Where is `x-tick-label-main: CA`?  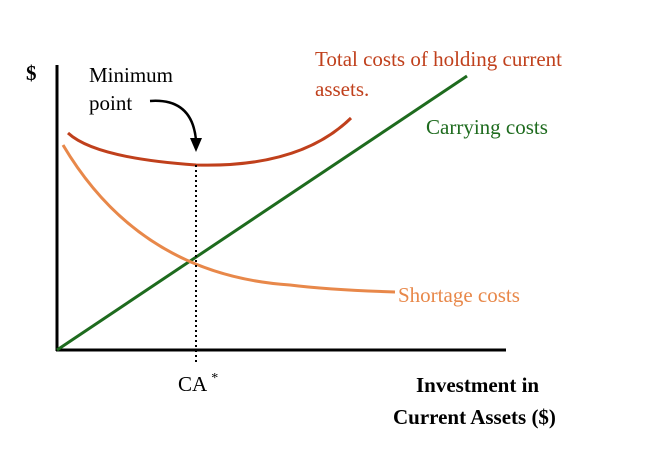 x-tick-label-main: CA is located at coordinates (193, 384).